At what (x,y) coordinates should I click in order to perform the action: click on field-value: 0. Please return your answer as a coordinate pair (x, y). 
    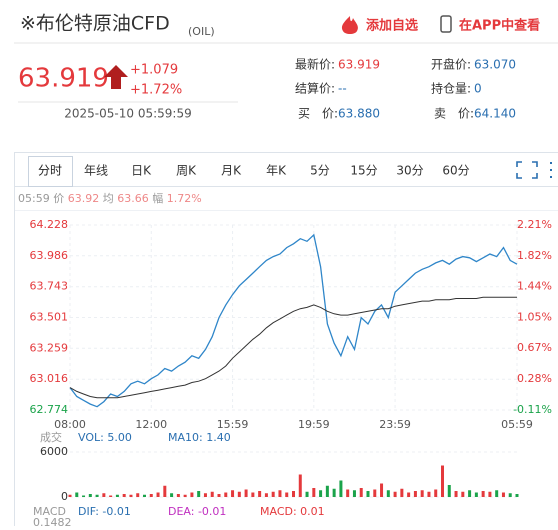
    Looking at the image, I should click on (478, 89).